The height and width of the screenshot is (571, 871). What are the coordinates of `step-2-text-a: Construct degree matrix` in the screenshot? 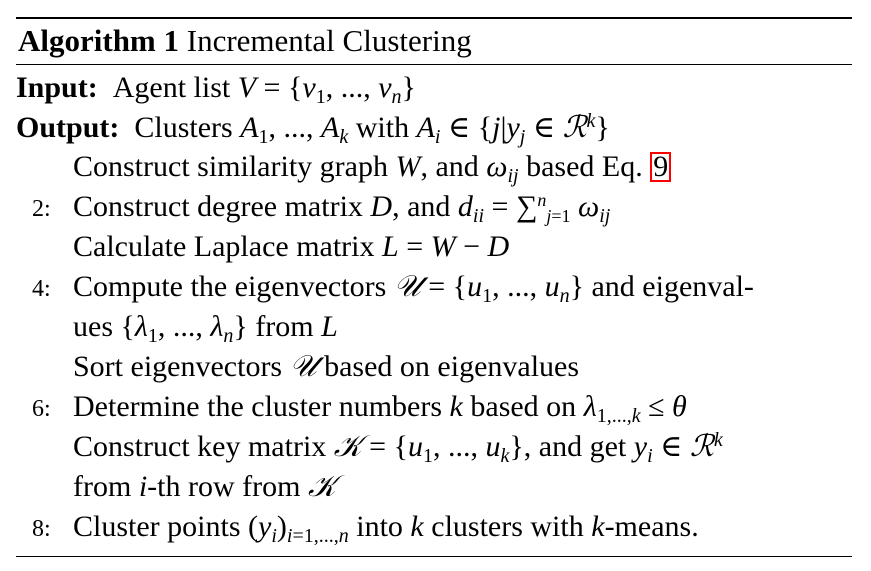 It's located at (222, 206).